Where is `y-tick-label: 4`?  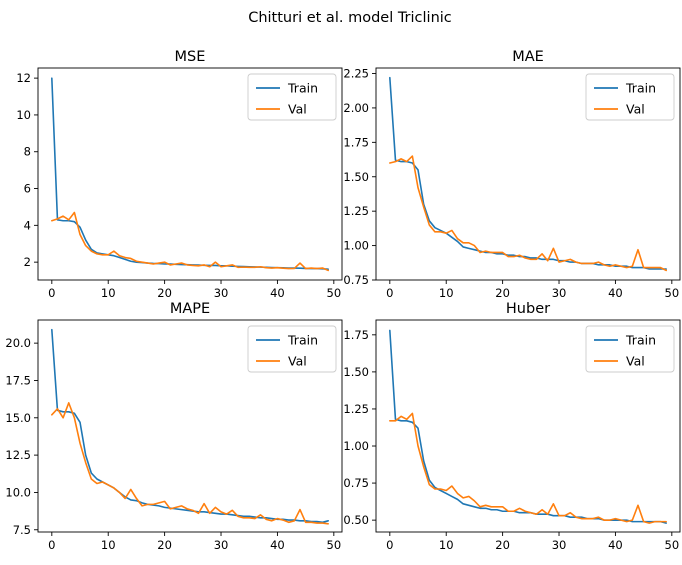
y-tick-label: 4 is located at coordinates (27, 225).